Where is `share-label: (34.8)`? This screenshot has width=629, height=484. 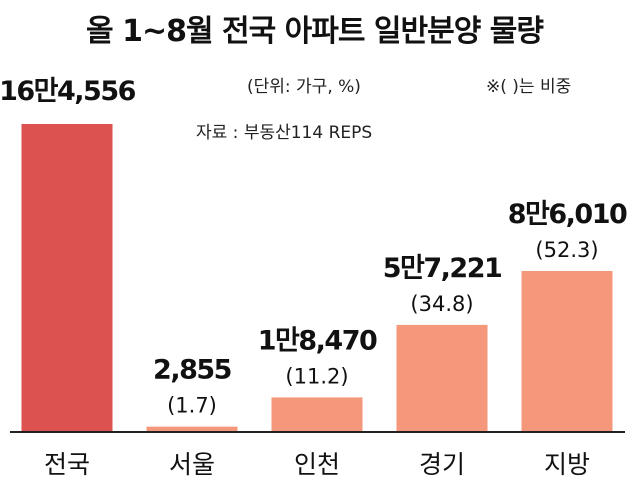
share-label: (34.8) is located at coordinates (441, 304).